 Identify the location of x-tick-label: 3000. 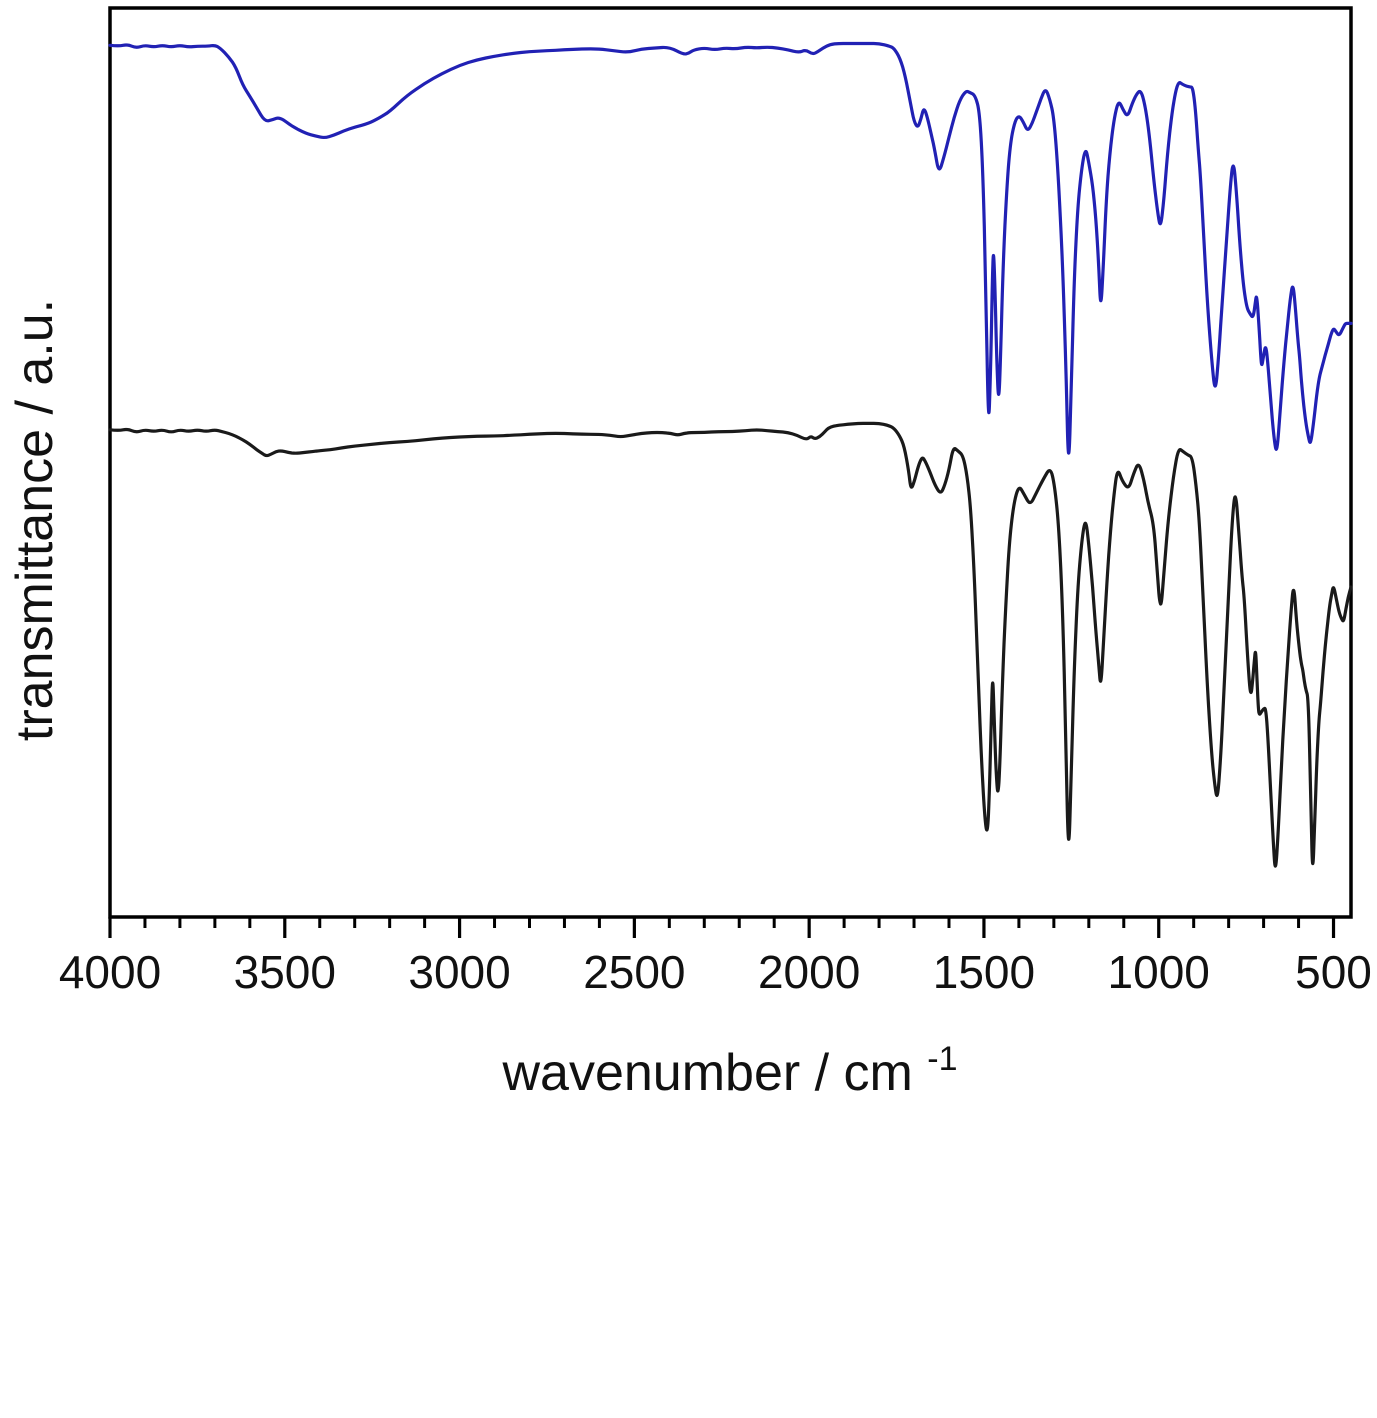
(459, 972).